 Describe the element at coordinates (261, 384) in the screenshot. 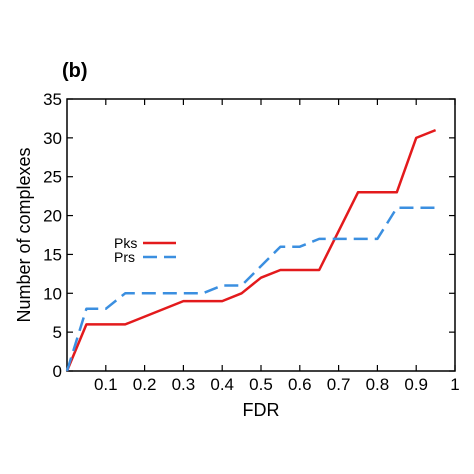

I see `x-tick-label: 0.5` at that location.